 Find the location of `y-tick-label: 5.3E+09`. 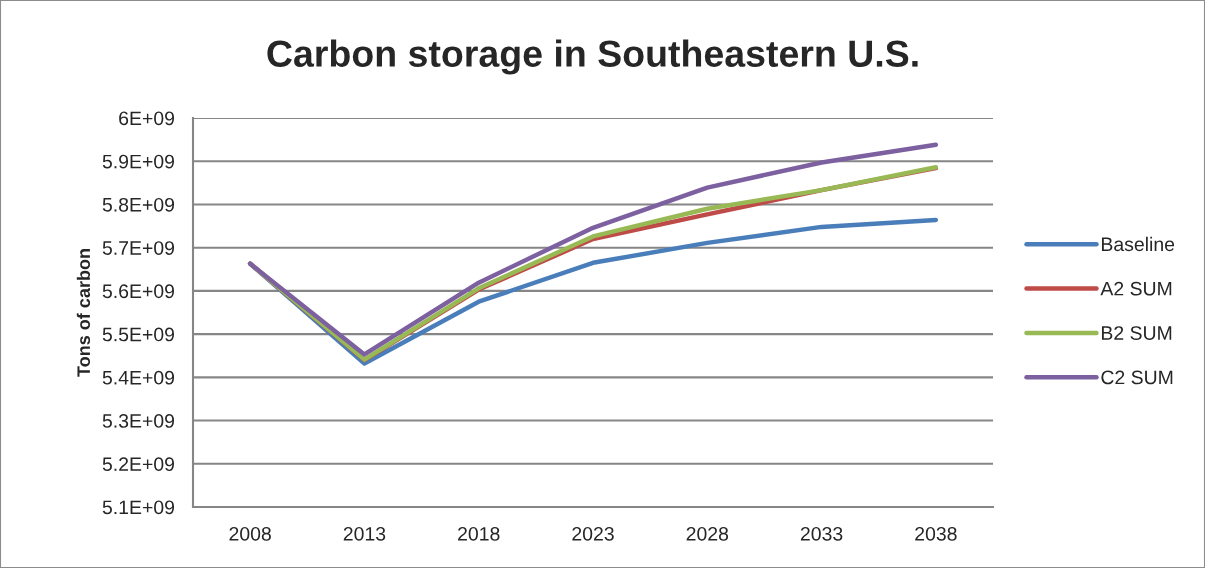

y-tick-label: 5.3E+09 is located at coordinates (138, 421).